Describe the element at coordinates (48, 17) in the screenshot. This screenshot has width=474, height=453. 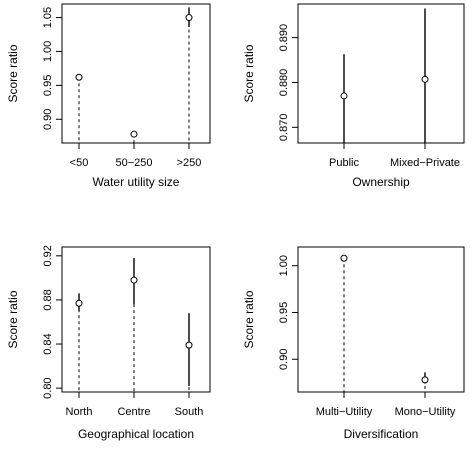
I see `y-tick-label: 1.05` at that location.